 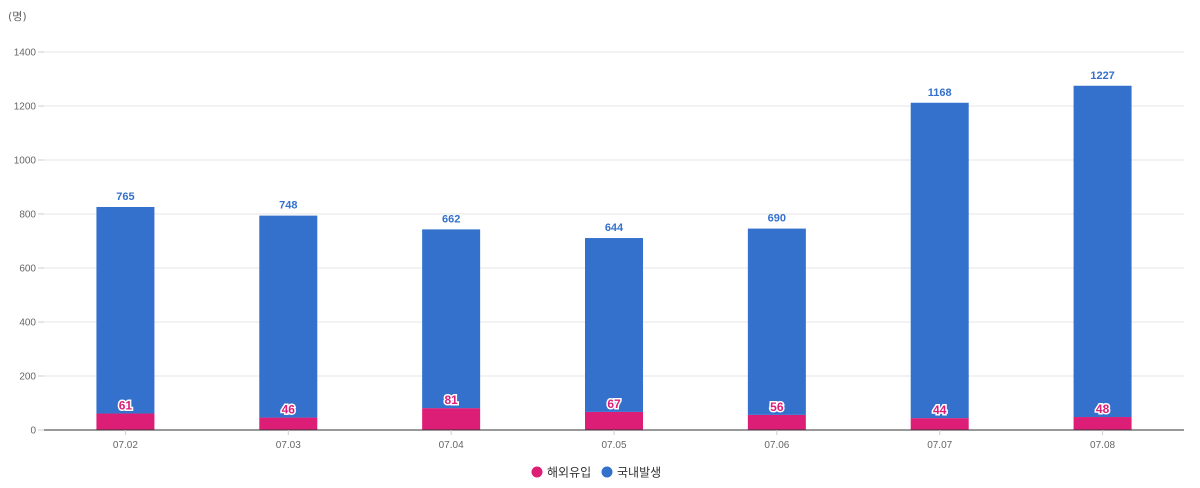 What do you see at coordinates (29, 242) in the screenshot?
I see `y-axis-ticks: 0 200 400 600 800 1000 1200 1400` at bounding box center [29, 242].